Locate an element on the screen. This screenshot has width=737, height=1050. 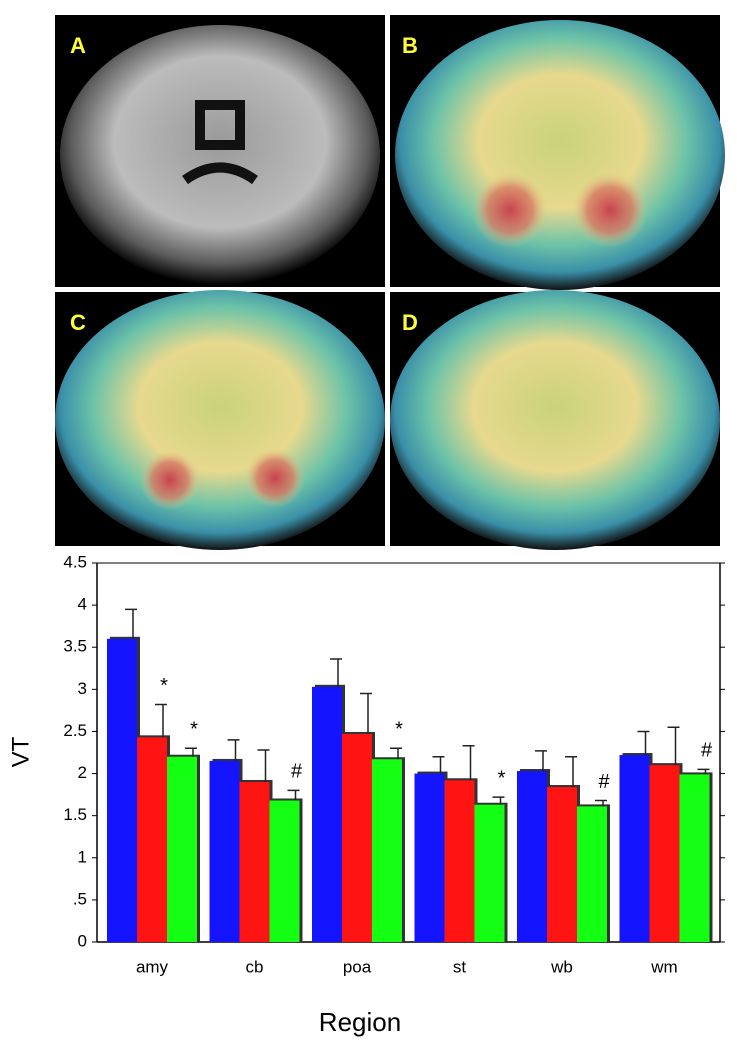
brain-detail is located at coordinates (220, 142).